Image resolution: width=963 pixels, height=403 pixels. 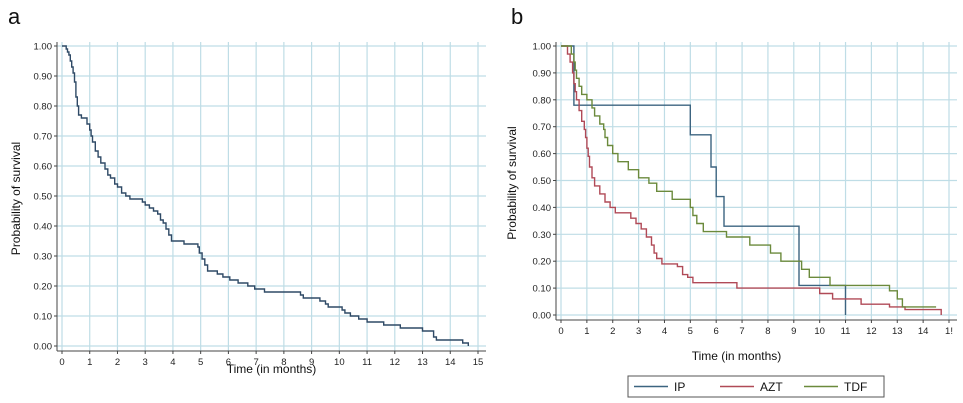 I want to click on x-tick-label: 15, so click(x=478, y=362).